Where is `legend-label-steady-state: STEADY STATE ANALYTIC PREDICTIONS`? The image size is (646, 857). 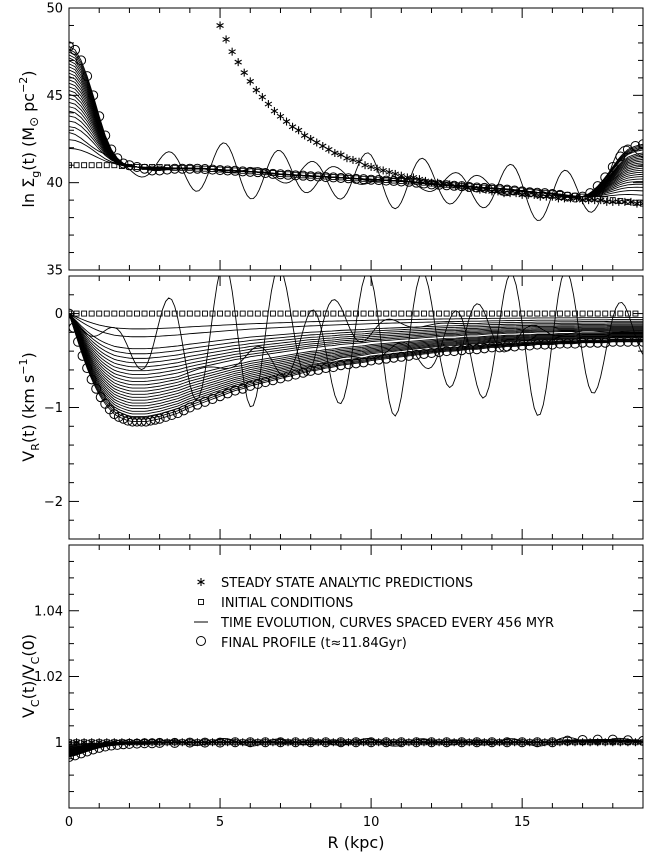
legend-label-steady-state: STEADY STATE ANALYTIC PREDICTIONS is located at coordinates (347, 583).